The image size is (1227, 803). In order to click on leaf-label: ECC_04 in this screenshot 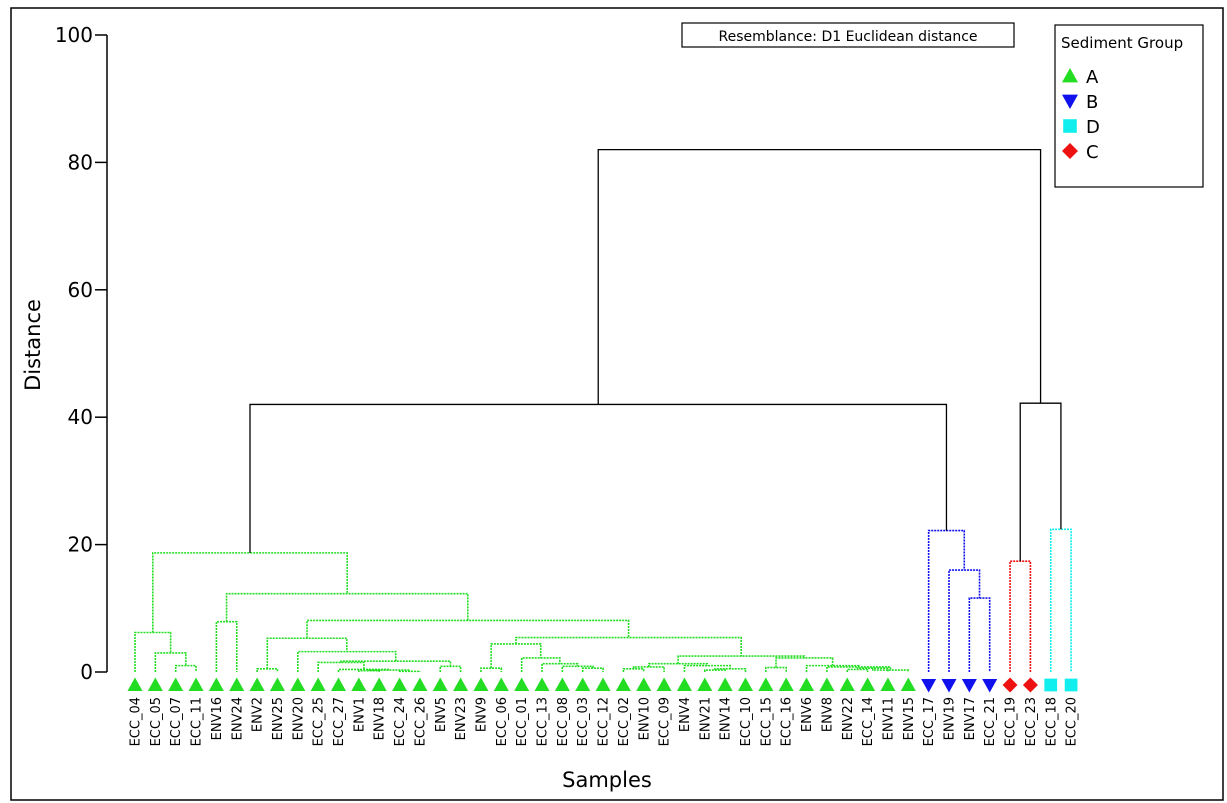, I will do `click(136, 721)`.